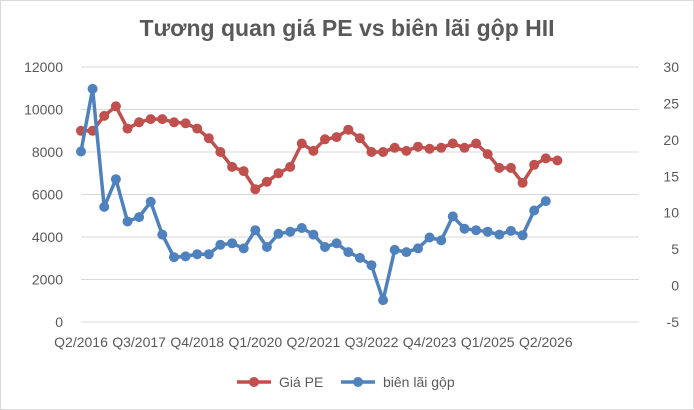 This screenshot has height=410, width=694. Describe the element at coordinates (47, 280) in the screenshot. I see `y-left-tick-label: 2000` at that location.